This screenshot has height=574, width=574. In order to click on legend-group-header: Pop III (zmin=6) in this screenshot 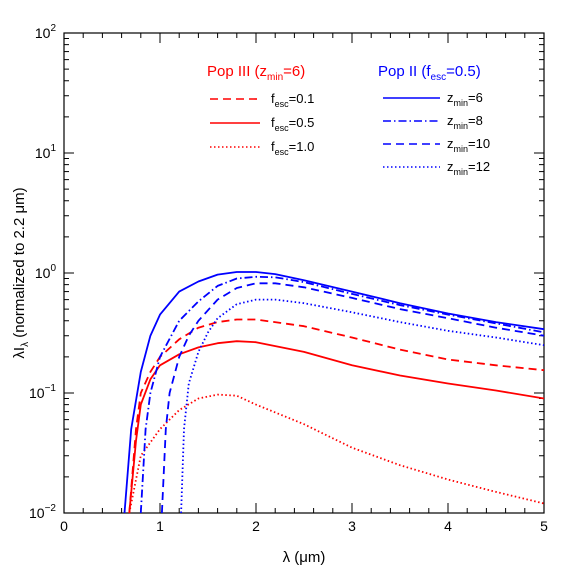, I will do `click(256, 73)`.